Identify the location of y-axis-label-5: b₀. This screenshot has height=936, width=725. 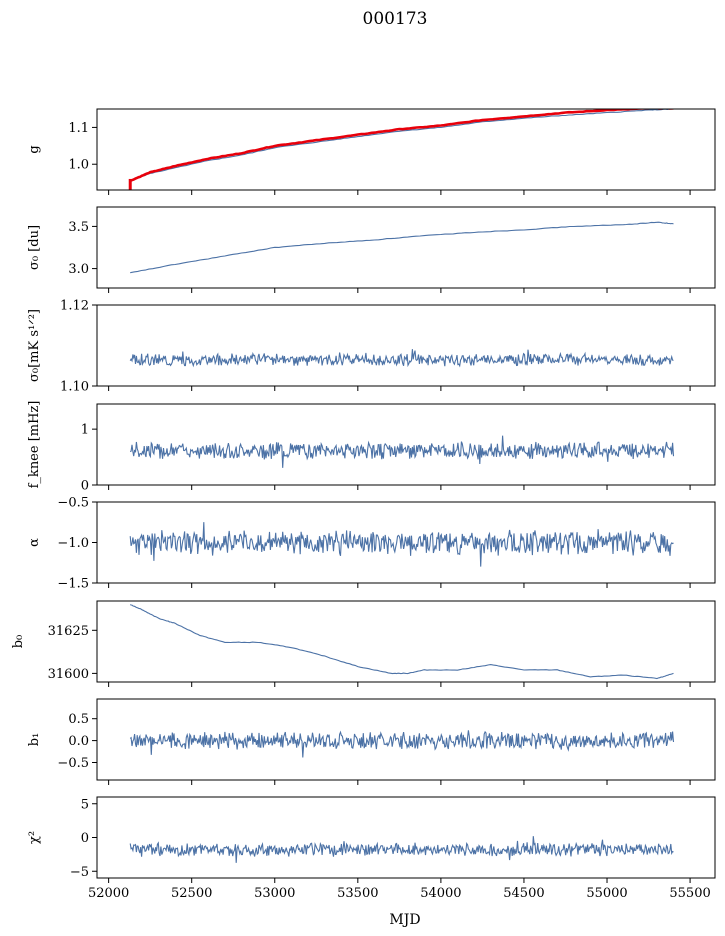
(18, 642).